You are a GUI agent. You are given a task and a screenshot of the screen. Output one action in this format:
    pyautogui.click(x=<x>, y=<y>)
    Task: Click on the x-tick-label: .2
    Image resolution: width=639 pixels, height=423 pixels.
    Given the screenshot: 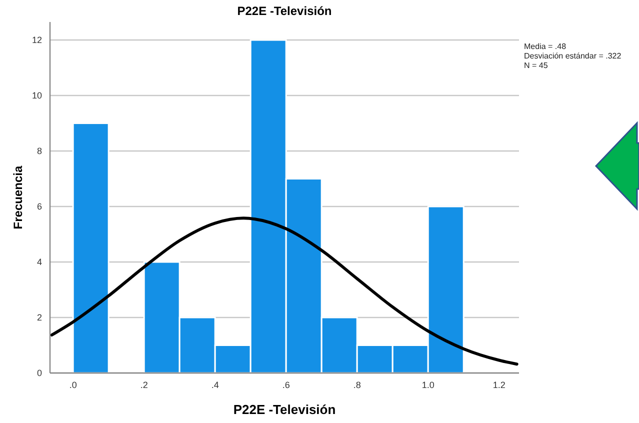 What is the action you would take?
    pyautogui.click(x=144, y=385)
    